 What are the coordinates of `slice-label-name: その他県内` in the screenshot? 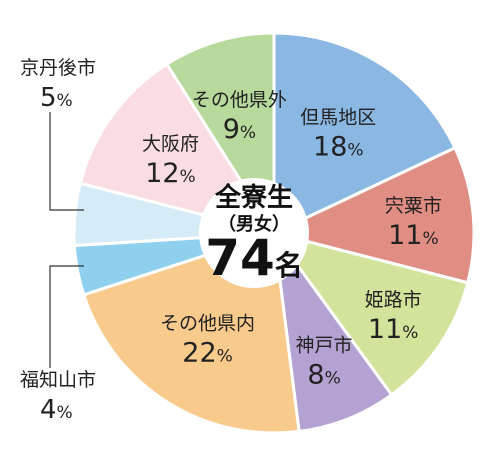 It's located at (207, 324).